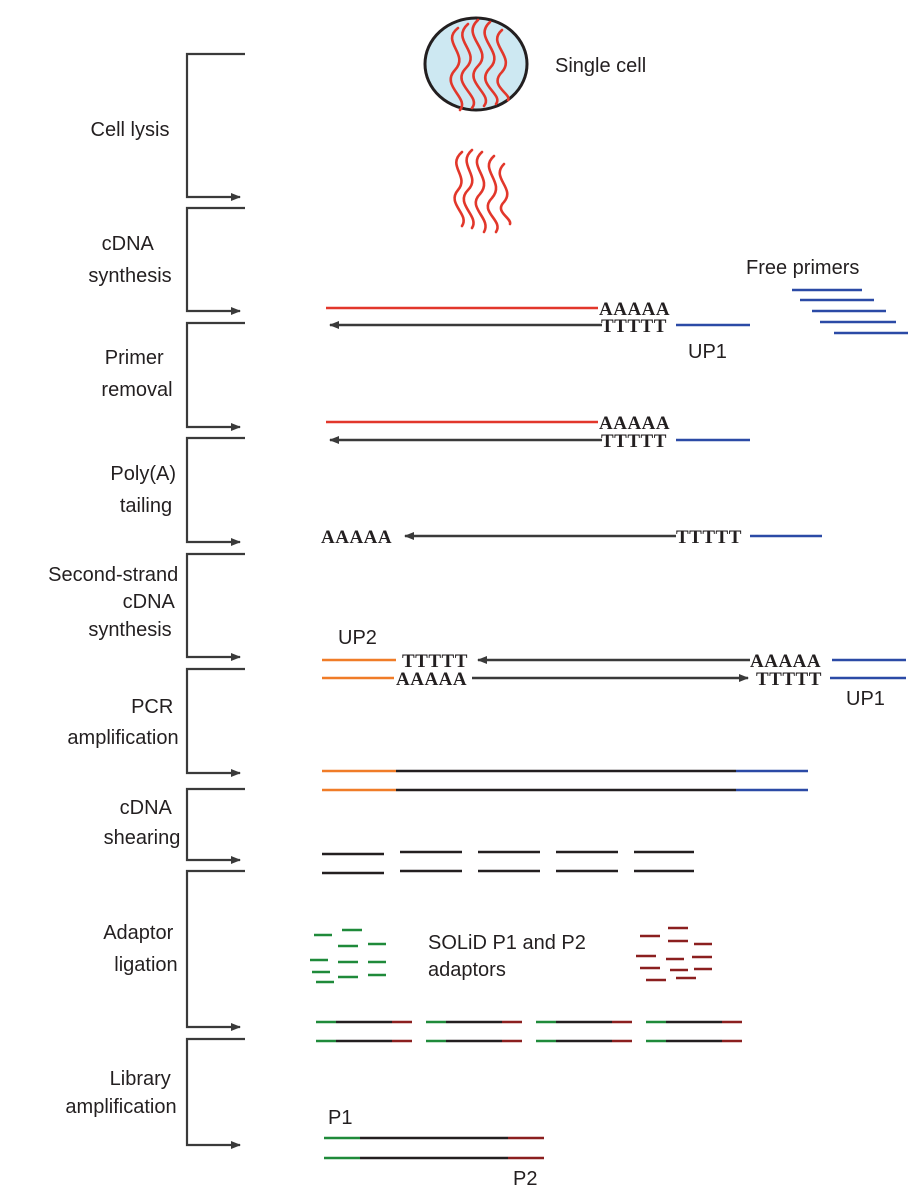  What do you see at coordinates (509, 956) in the screenshot?
I see `adaptors-label: SOLiD P1 and P2 adaptors` at bounding box center [509, 956].